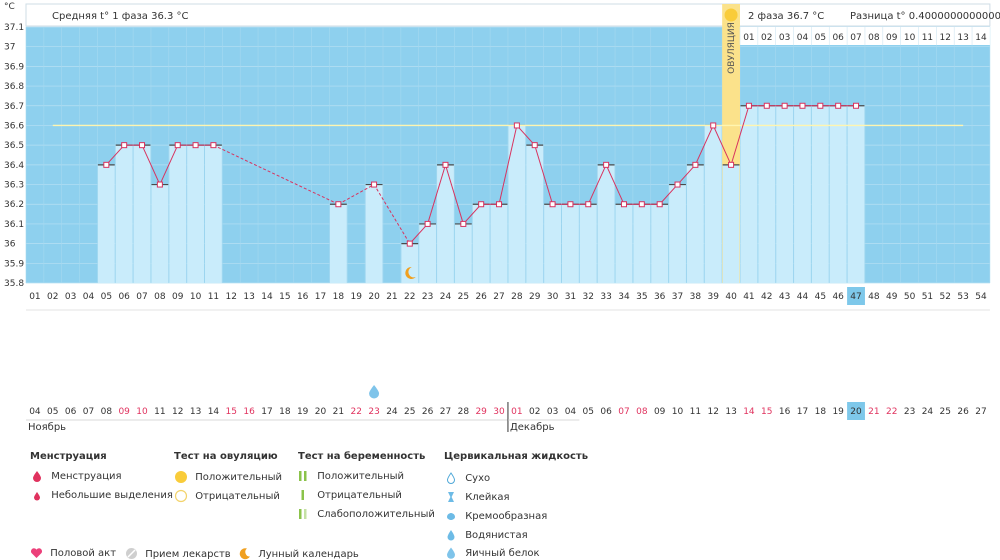 The image size is (1000, 560). What do you see at coordinates (226, 456) in the screenshot?
I see `legend-ovulation-test-title: Тест на овуляцию` at bounding box center [226, 456].